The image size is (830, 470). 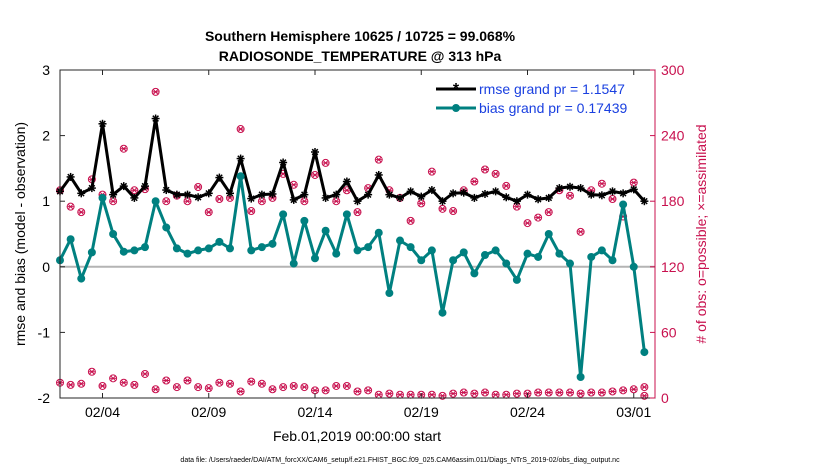 I want to click on x-axis-label: Feb.01,2019 00:00:00 start, so click(x=357, y=436).